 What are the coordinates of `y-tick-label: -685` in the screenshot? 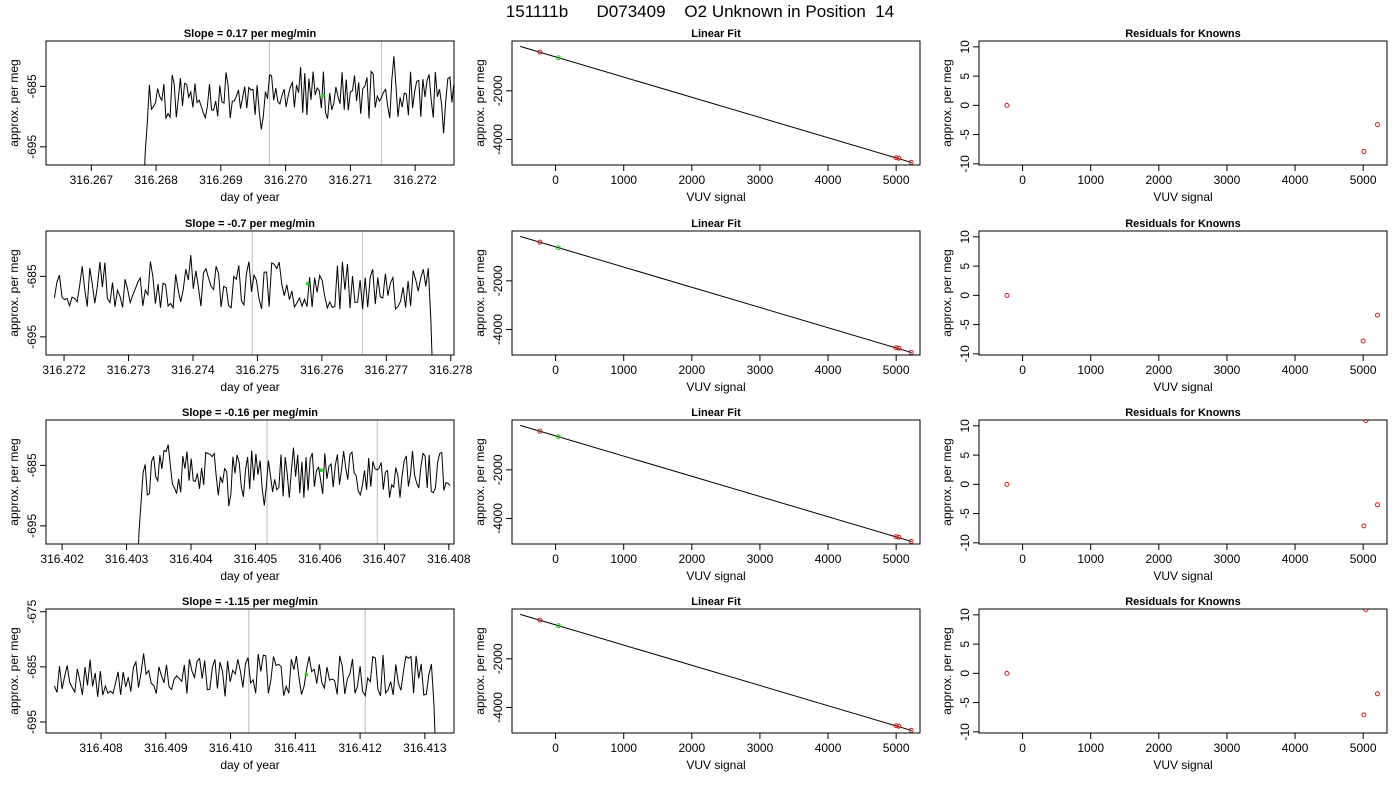 It's located at (32, 86).